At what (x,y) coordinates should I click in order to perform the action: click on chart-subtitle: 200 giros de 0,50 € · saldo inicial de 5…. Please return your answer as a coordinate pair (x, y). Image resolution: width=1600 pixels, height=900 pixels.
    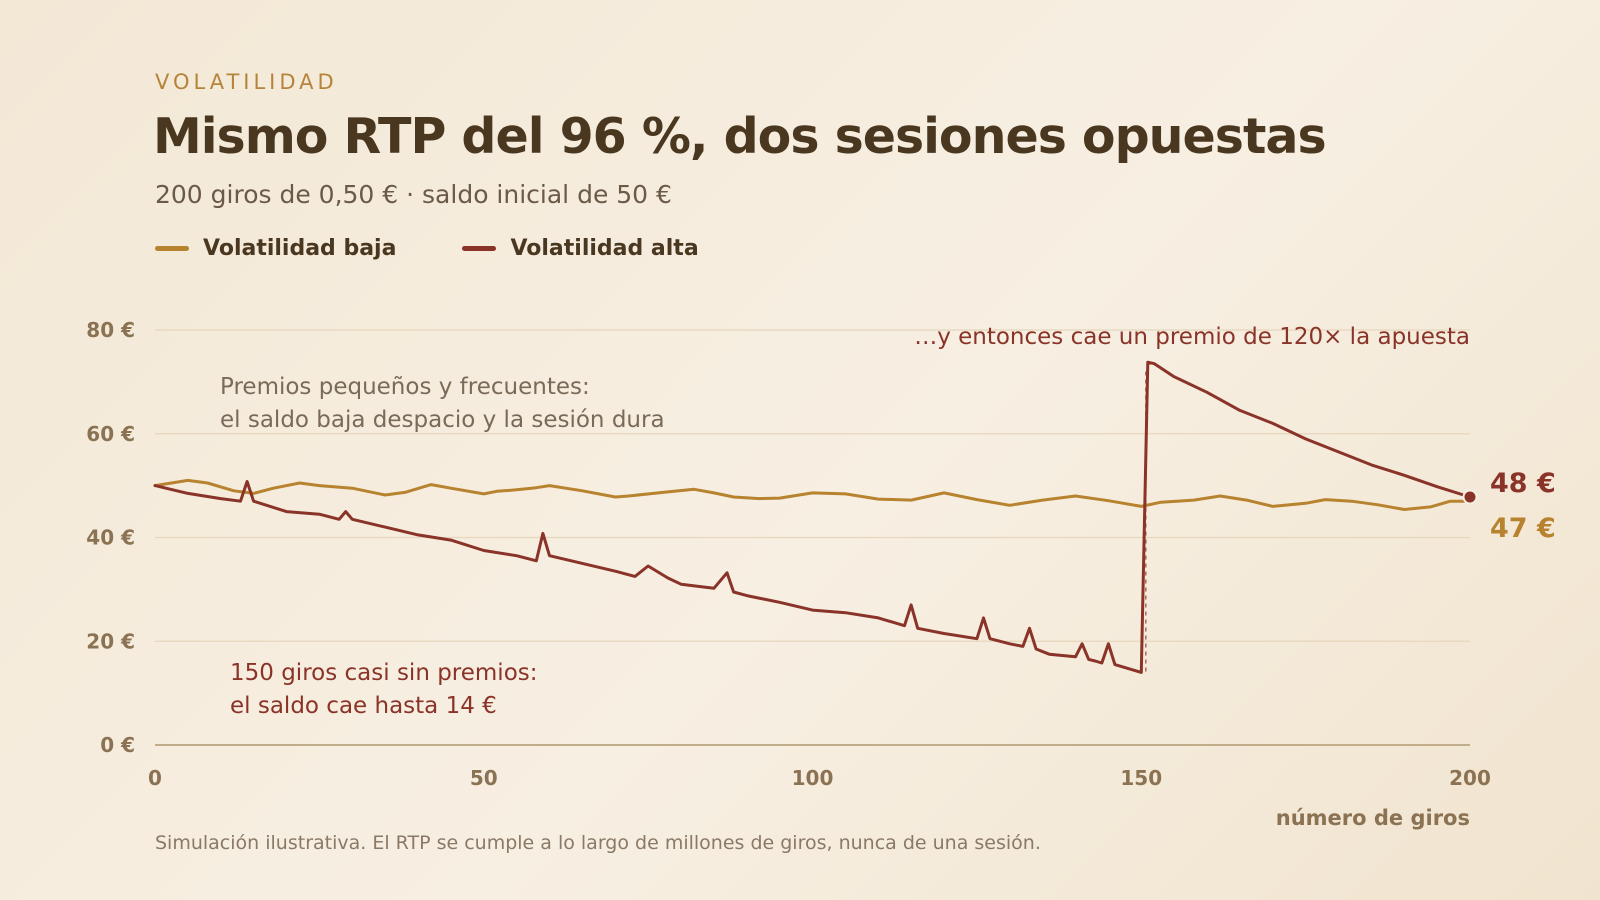
    Looking at the image, I should click on (413, 194).